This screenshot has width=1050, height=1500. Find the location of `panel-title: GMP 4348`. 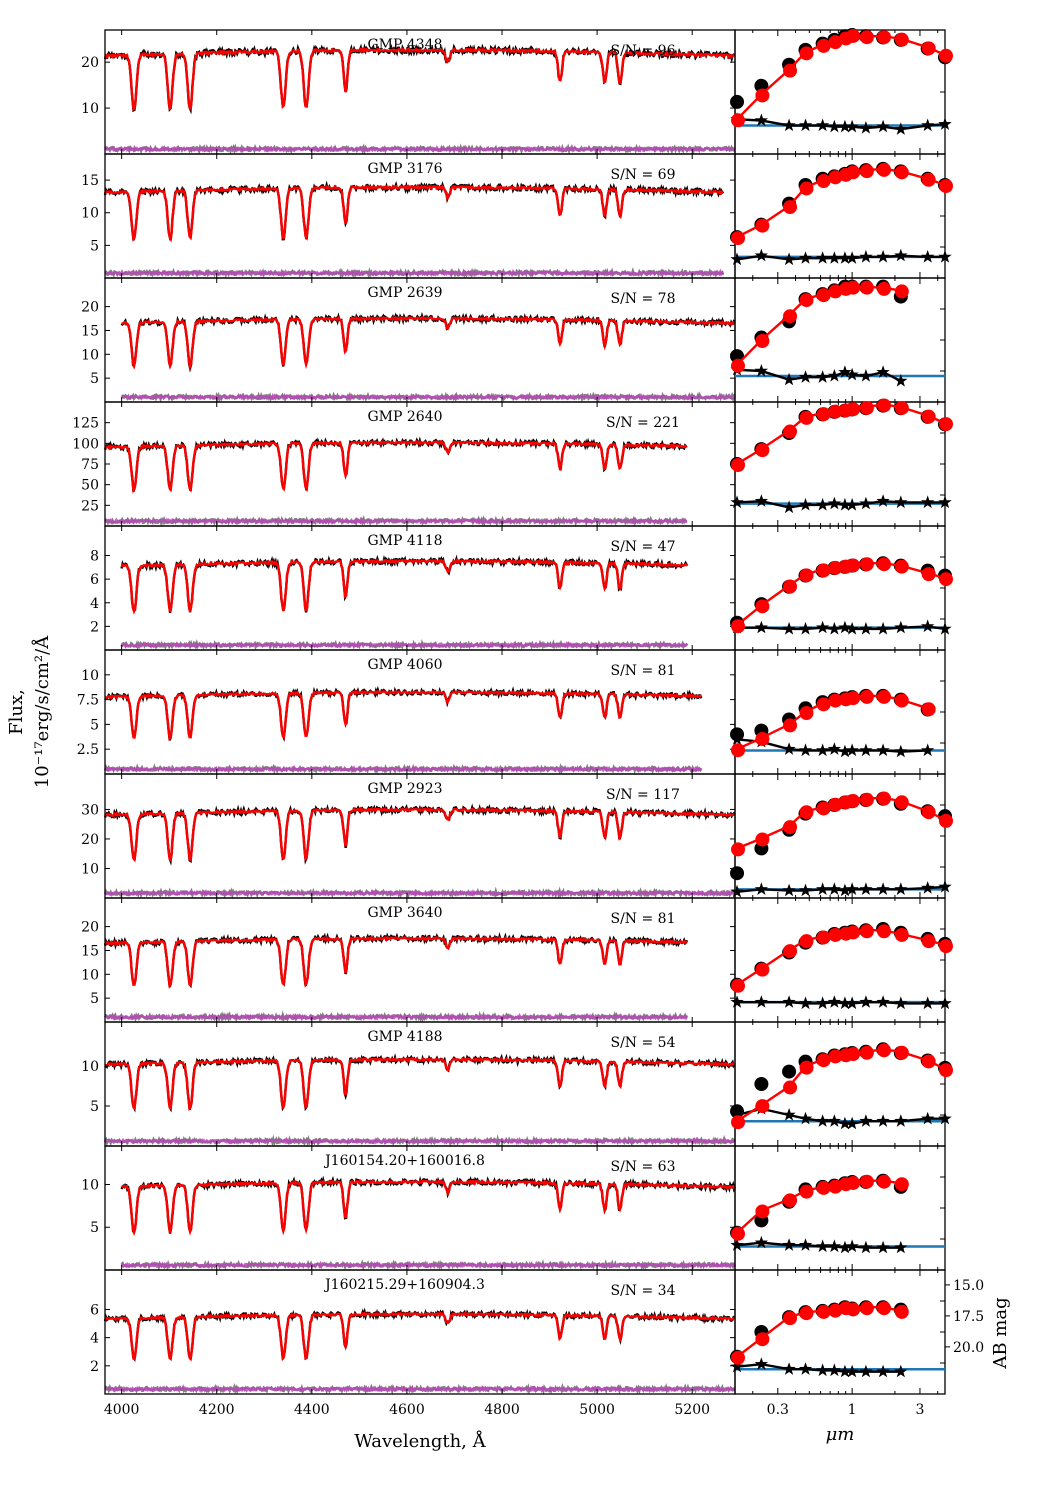

panel-title: GMP 4348 is located at coordinates (404, 45).